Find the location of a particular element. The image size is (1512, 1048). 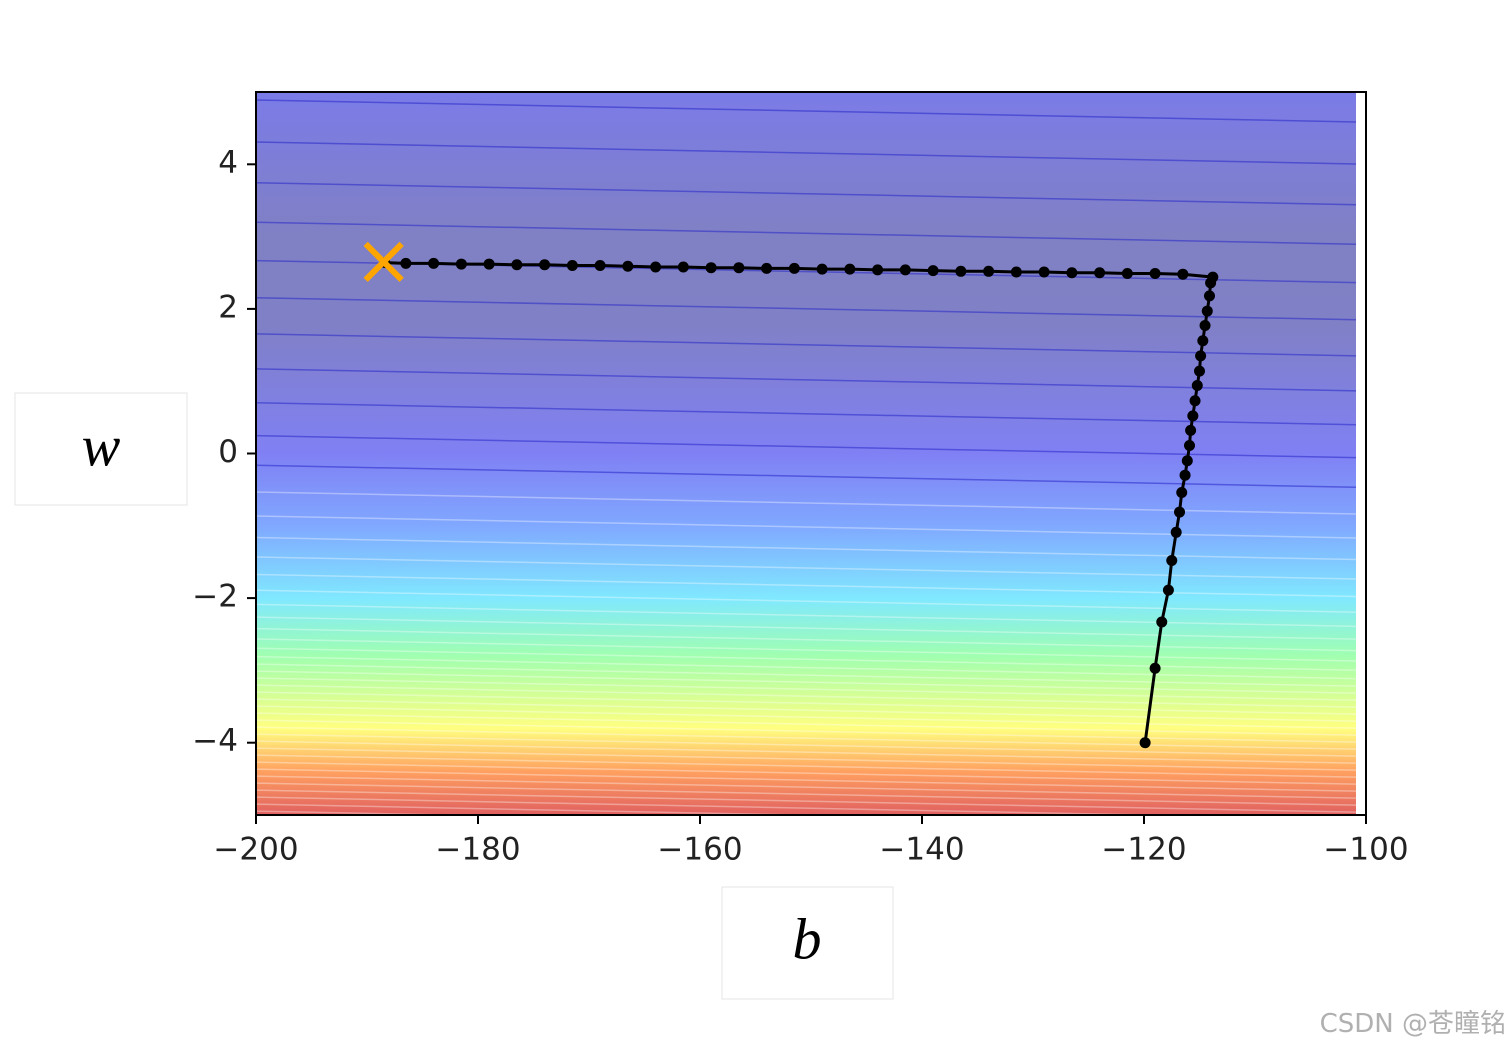

x-tick-label: −120 is located at coordinates (1143, 850).